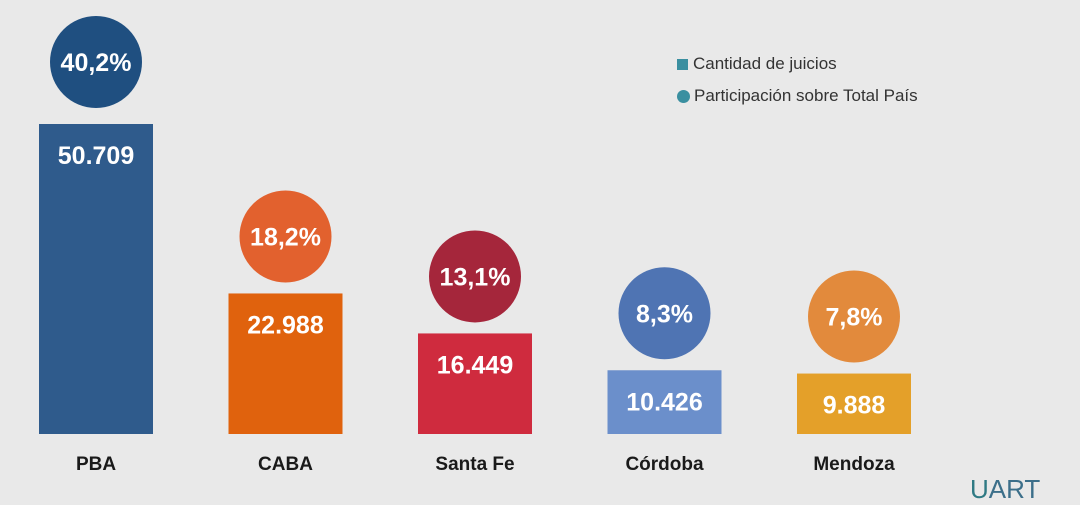 The height and width of the screenshot is (505, 1080). What do you see at coordinates (683, 96) in the screenshot?
I see `legend-circle-icon` at bounding box center [683, 96].